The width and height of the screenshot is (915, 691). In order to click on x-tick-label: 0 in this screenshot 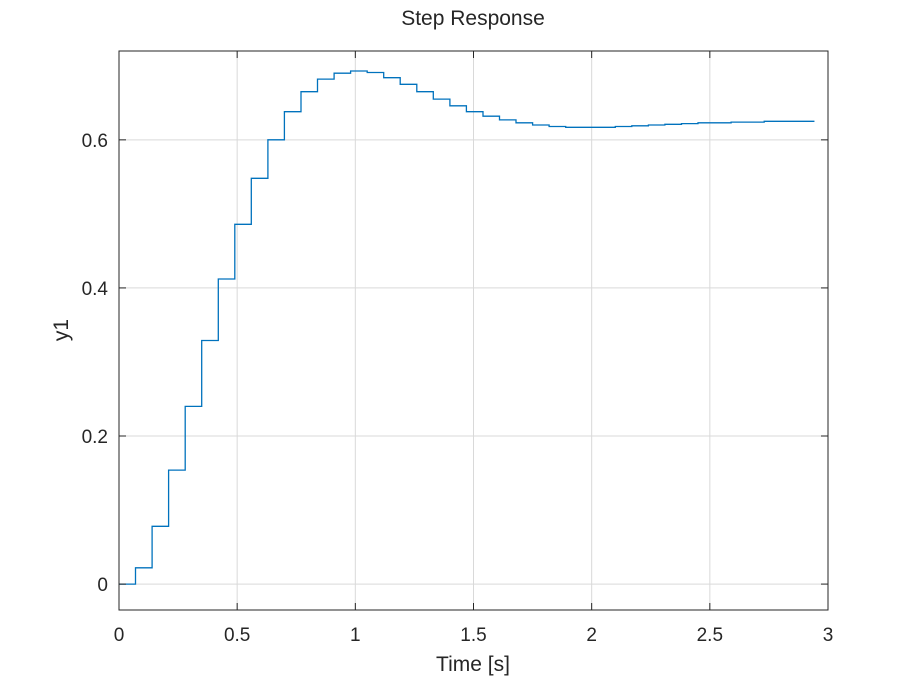, I will do `click(119, 635)`.